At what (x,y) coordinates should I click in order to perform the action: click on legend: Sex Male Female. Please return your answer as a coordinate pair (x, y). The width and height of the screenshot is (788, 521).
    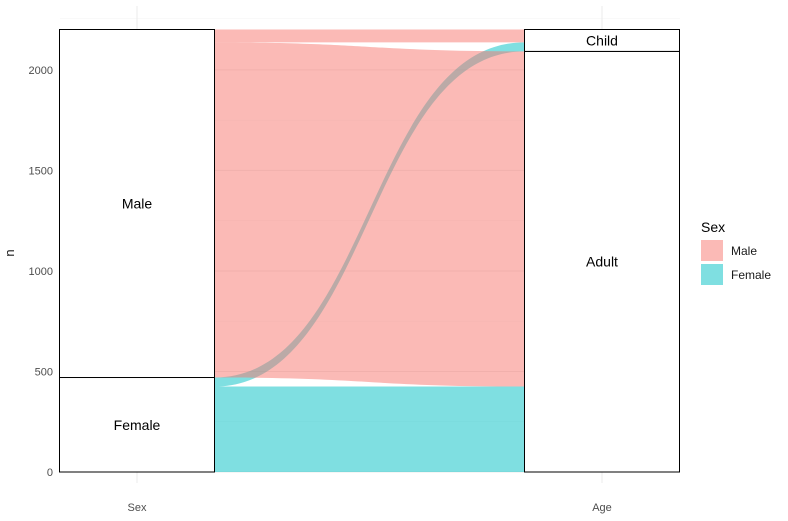
    Looking at the image, I should click on (736, 252).